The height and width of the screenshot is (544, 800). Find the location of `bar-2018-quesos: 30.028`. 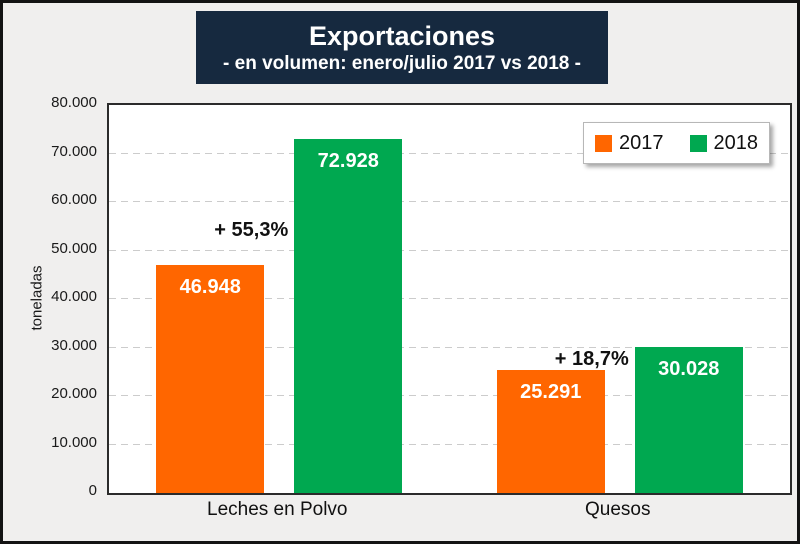

bar-2018-quesos: 30.028 is located at coordinates (688, 420).